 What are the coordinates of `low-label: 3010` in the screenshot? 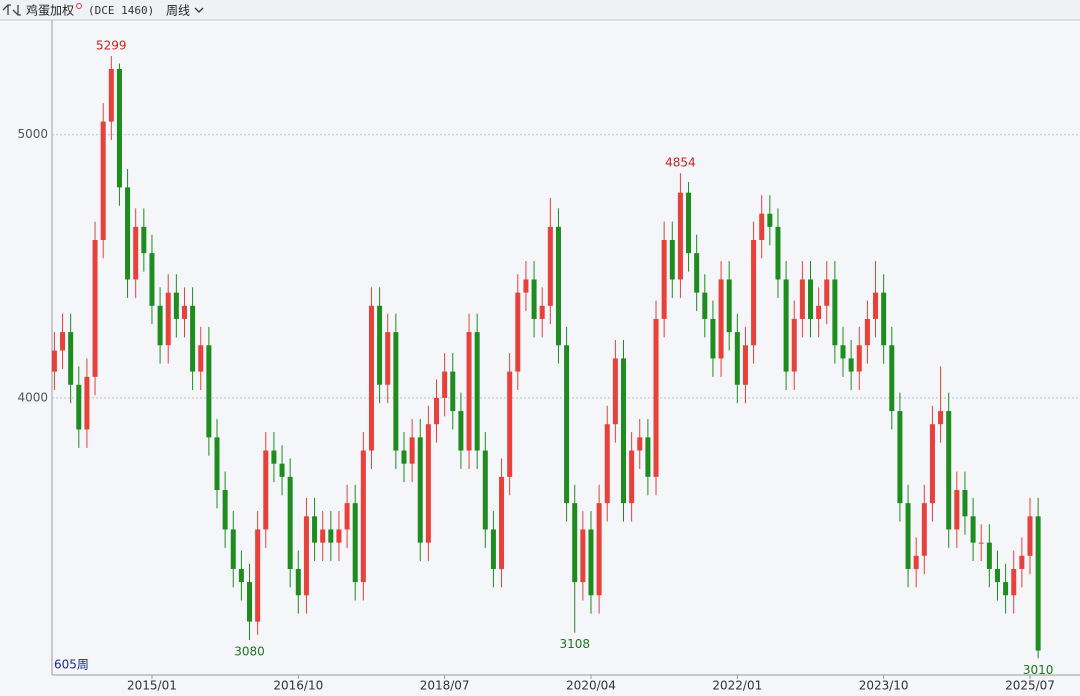 It's located at (1038, 670).